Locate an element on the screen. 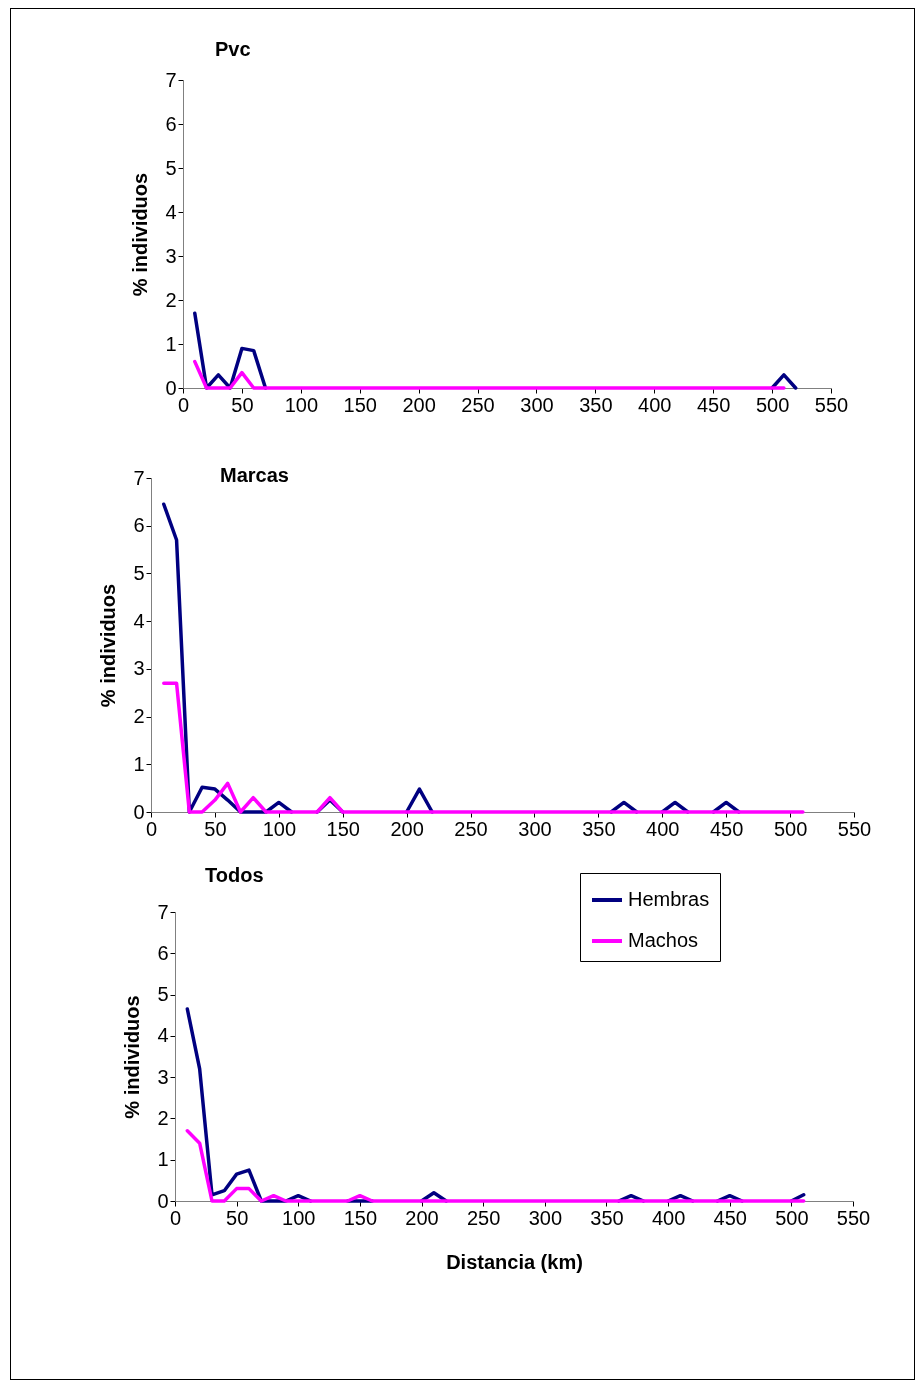 The image size is (922, 1387). legend-label: Machos is located at coordinates (663, 940).